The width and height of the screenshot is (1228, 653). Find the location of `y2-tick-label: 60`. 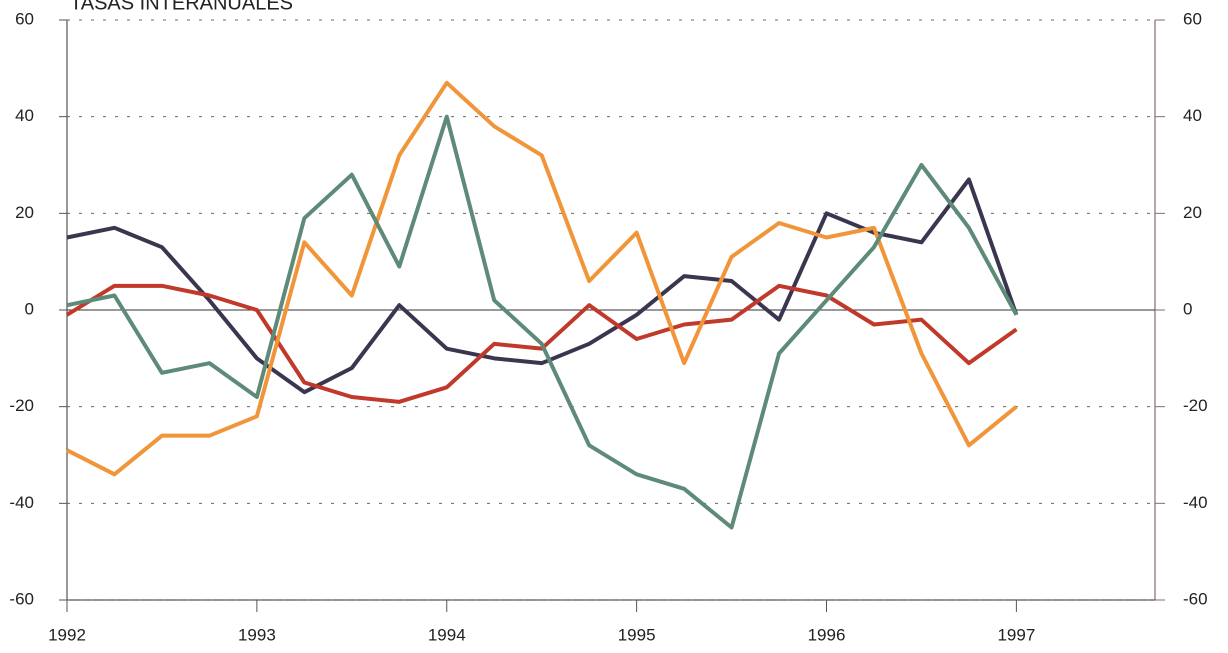

y2-tick-label: 60 is located at coordinates (1192, 18).